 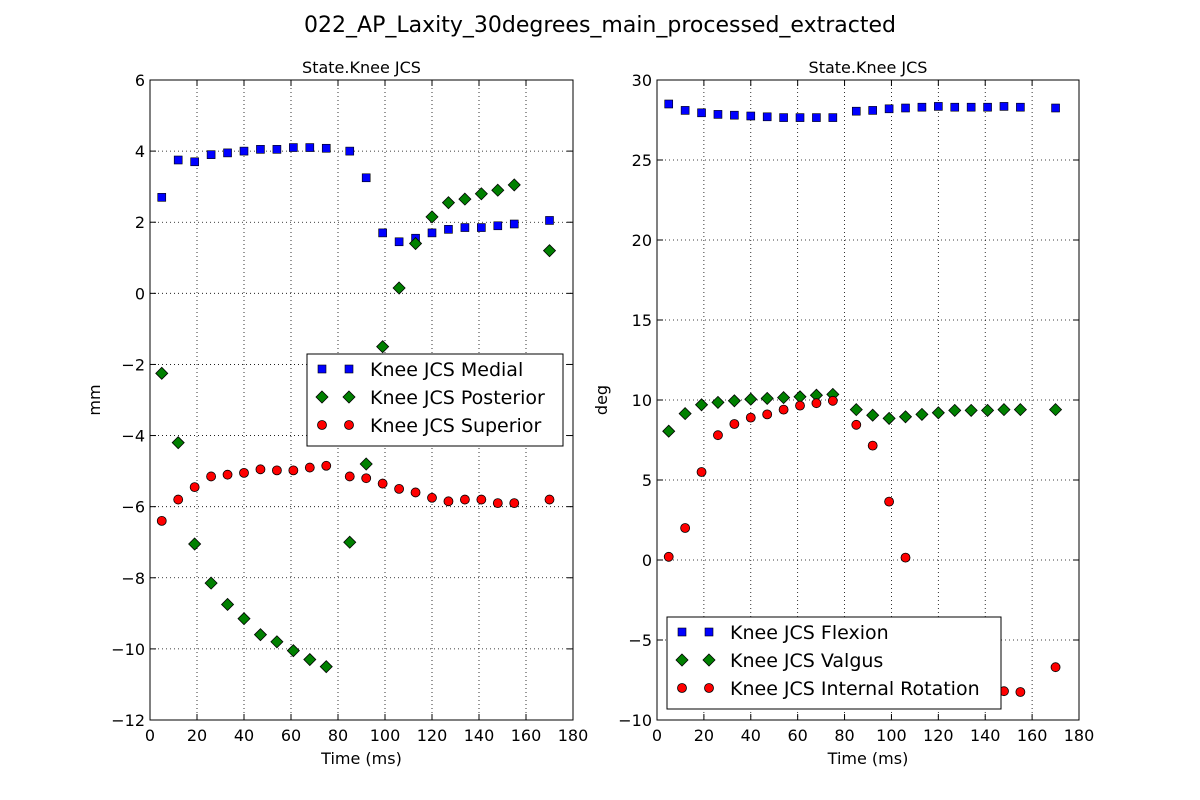 I want to click on x-tick-label: 180, so click(x=573, y=735).